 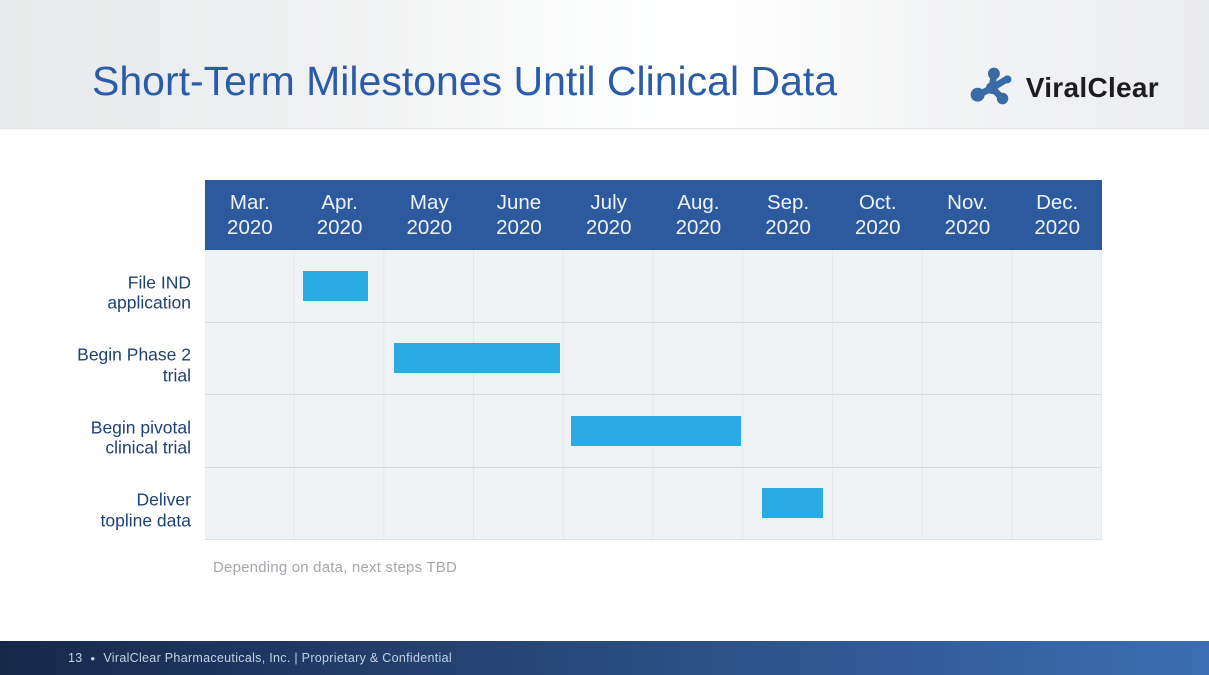 I want to click on viralclear-logo: ViralClear, so click(x=1064, y=88).